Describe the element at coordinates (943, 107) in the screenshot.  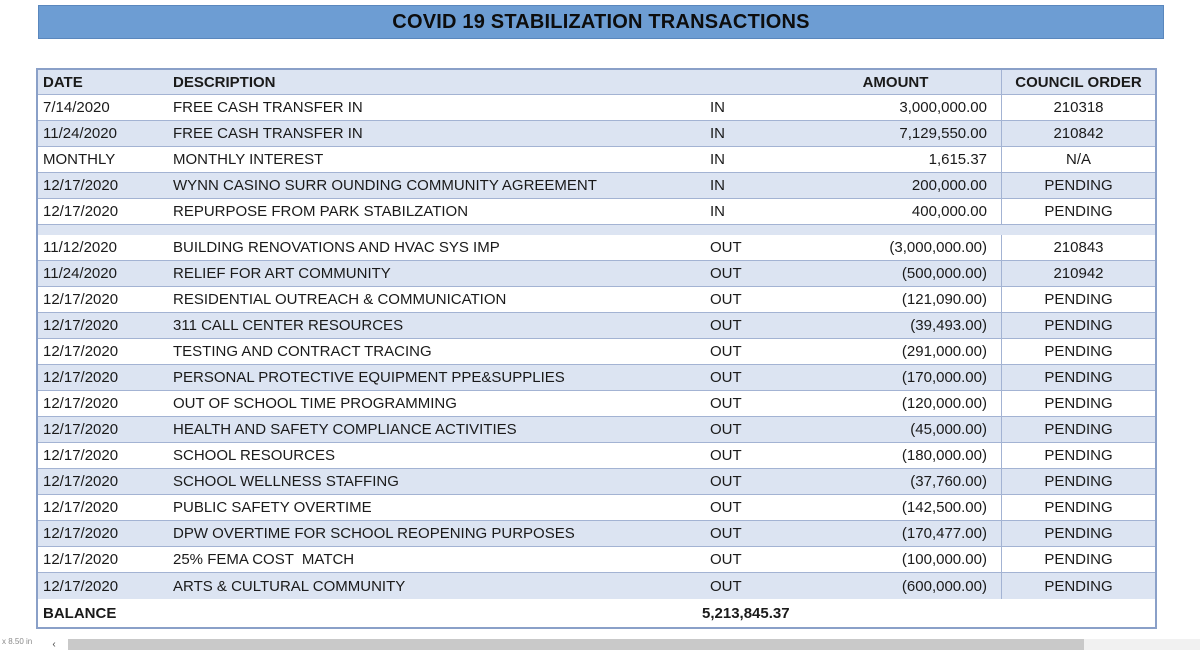
I see `amount-cell: 3,000,000.00` at that location.